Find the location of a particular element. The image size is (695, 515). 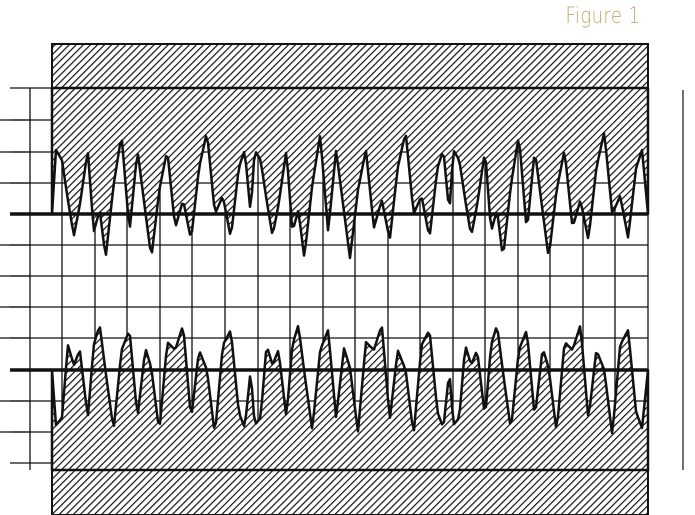

figure-label: Figure 1 is located at coordinates (602, 16).